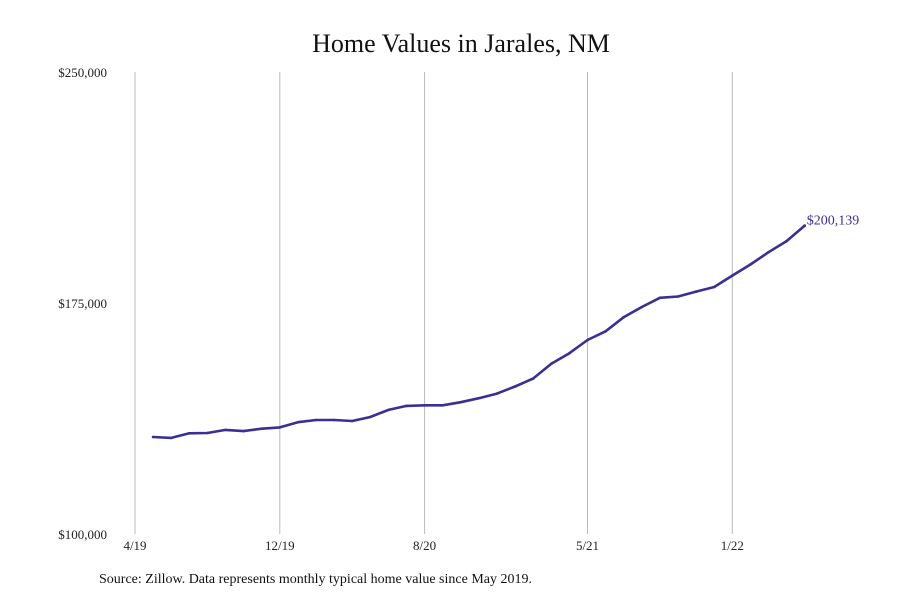  I want to click on end-value-label: $200,139, so click(833, 221).